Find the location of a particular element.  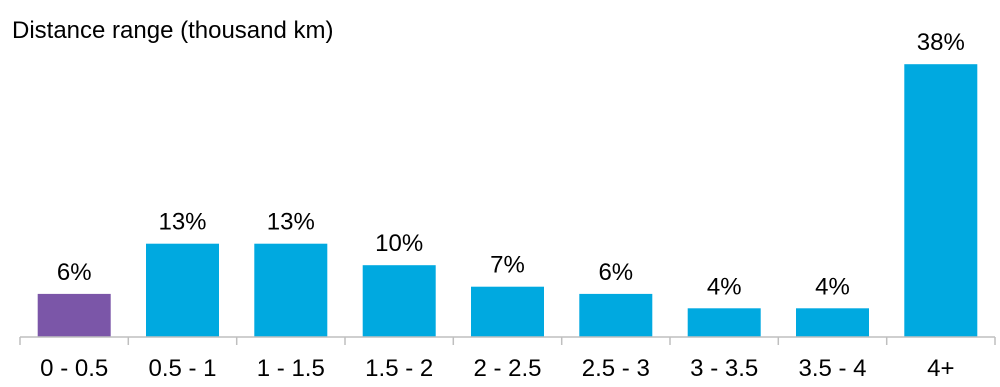

data-label-8: 4% is located at coordinates (832, 286).